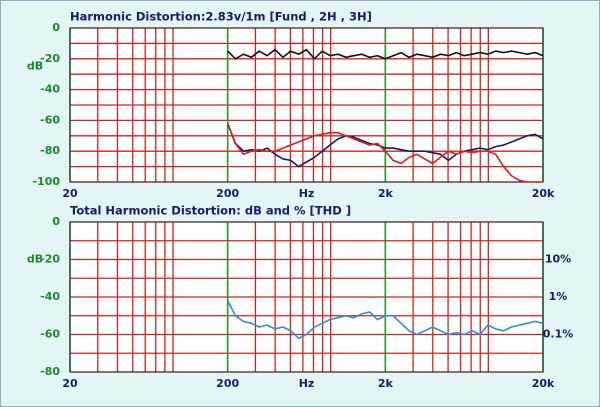 This screenshot has width=600, height=407. I want to click on y2-tick-label: 0.1%, so click(558, 334).